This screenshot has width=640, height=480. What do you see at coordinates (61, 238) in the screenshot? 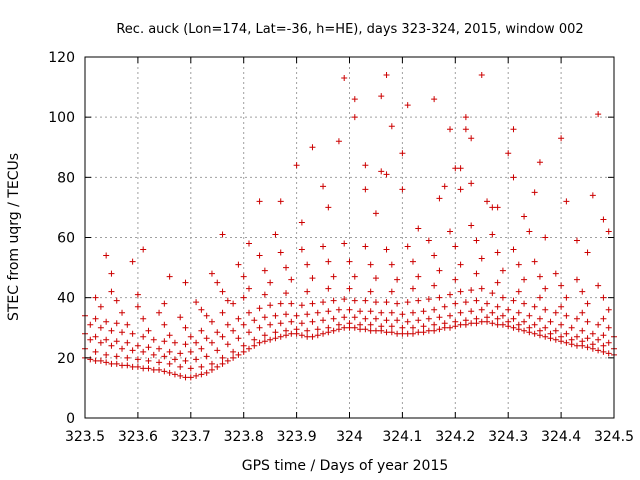
I see `y-tick-labels: 0 20 40 60 80 100 120` at bounding box center [61, 238].